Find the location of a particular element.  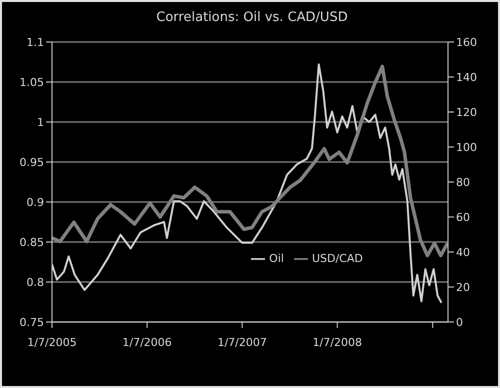

y2-tick-label: 40 is located at coordinates (463, 252).